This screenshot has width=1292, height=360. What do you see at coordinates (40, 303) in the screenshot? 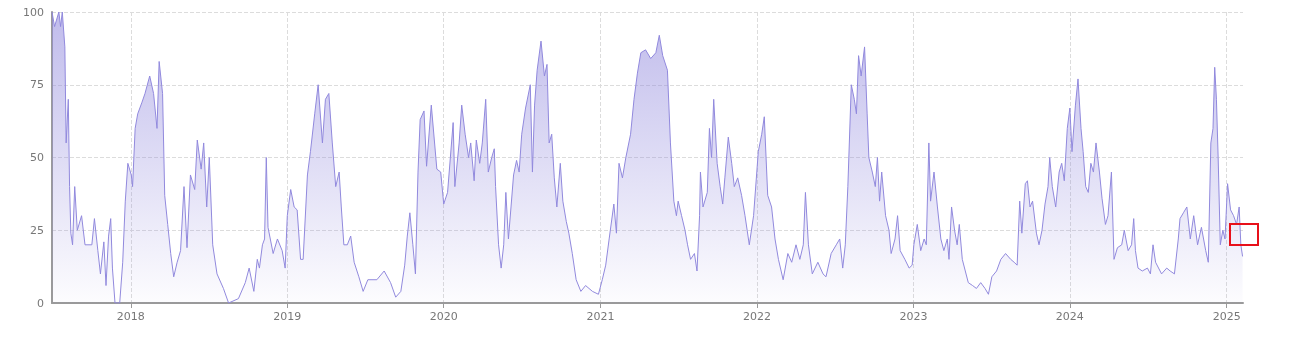
I see `y-tick-label: 0` at bounding box center [40, 303].